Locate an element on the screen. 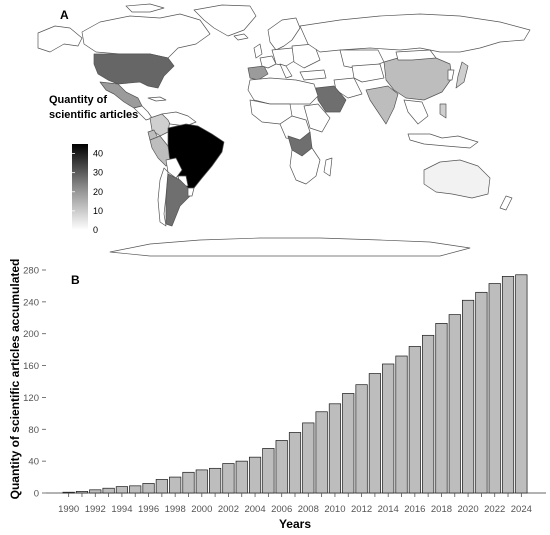 The width and height of the screenshot is (550, 535). panel-b-letter: B is located at coordinates (75, 280).